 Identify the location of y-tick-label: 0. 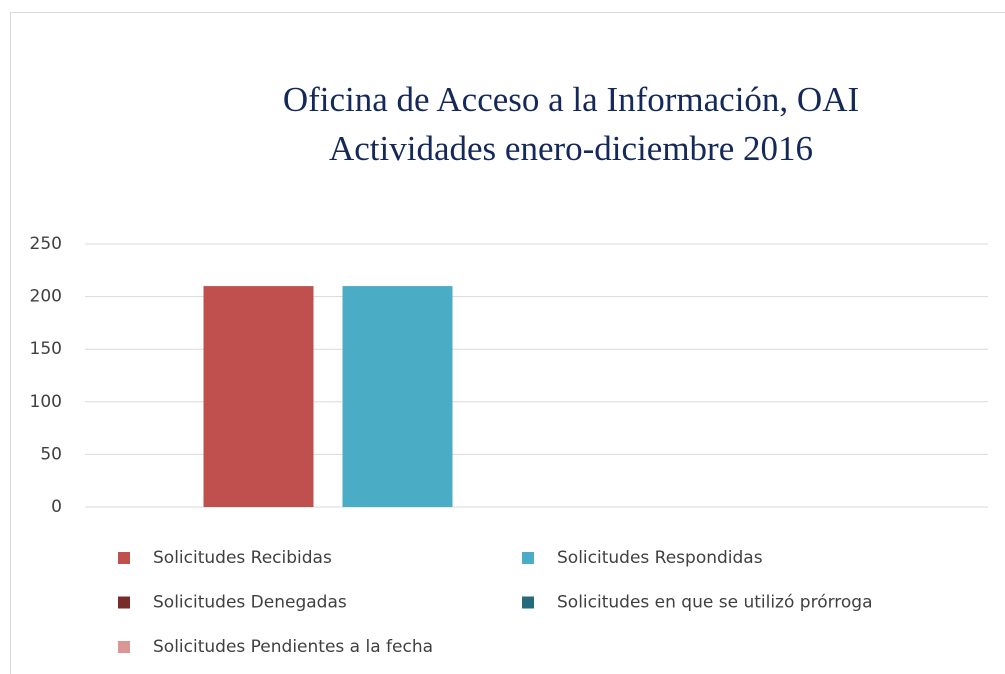
(56, 507).